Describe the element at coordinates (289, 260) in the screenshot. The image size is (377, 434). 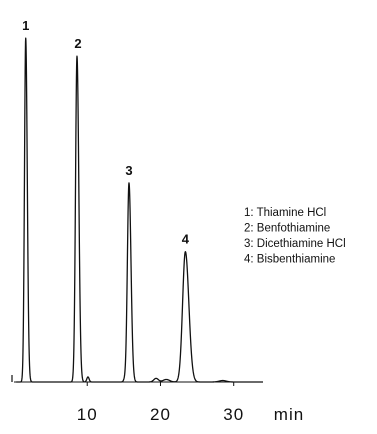
I see `legend-item: 4: Bisbenthiamine` at that location.